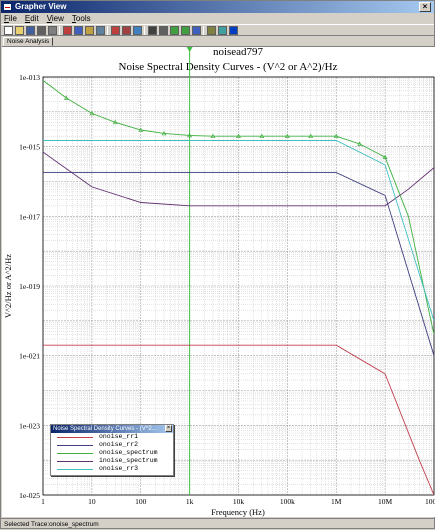 The width and height of the screenshot is (435, 530). Describe the element at coordinates (430, 501) in the screenshot. I see `x-tick-label: 100M` at that location.